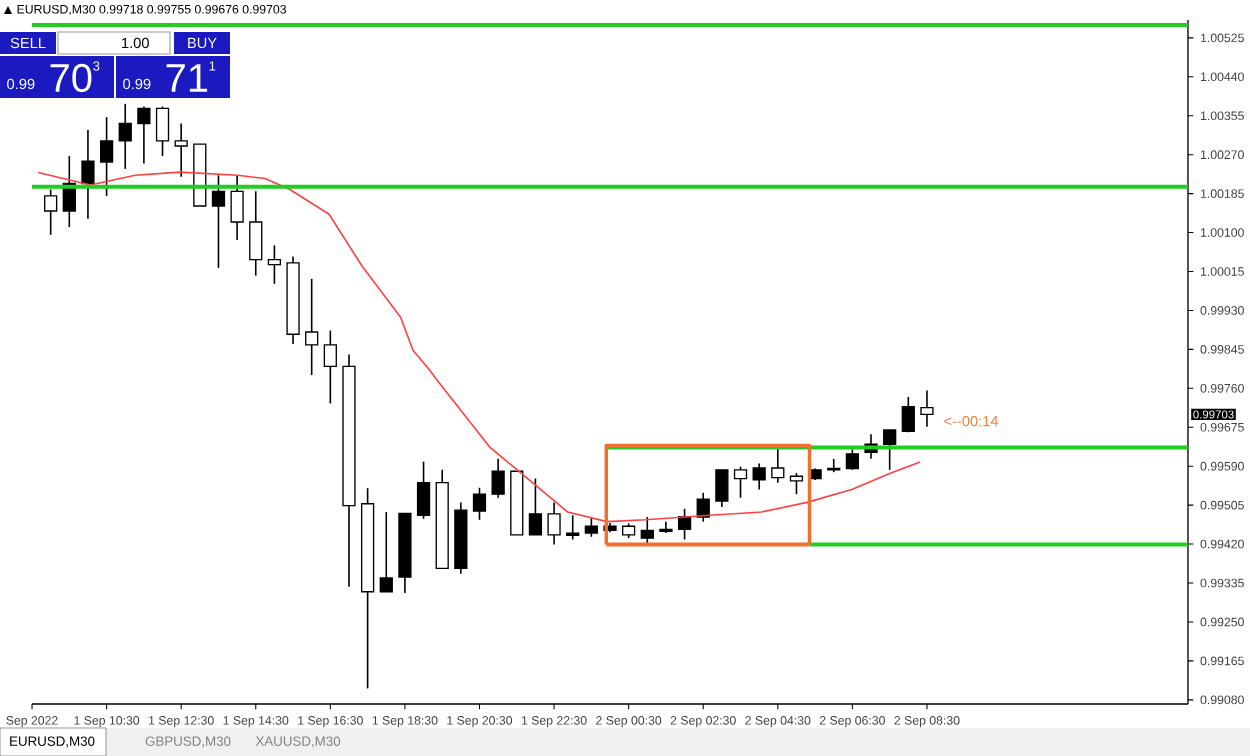  What do you see at coordinates (71, 78) in the screenshot?
I see `annotation: 70` at bounding box center [71, 78].